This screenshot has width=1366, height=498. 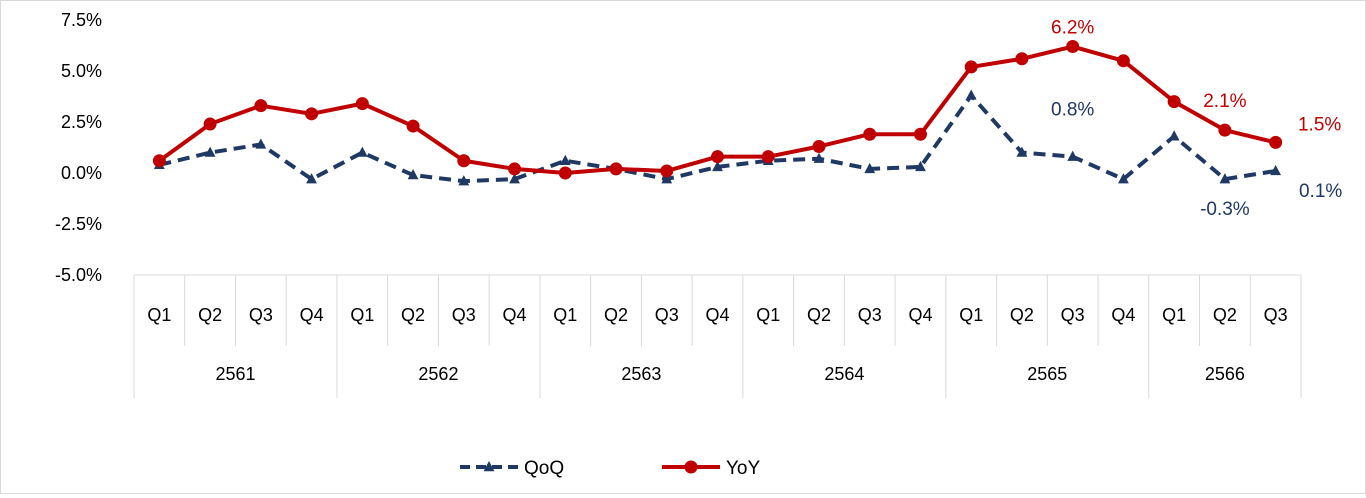 I want to click on y-tick-label: 2.5%, so click(x=81, y=122).